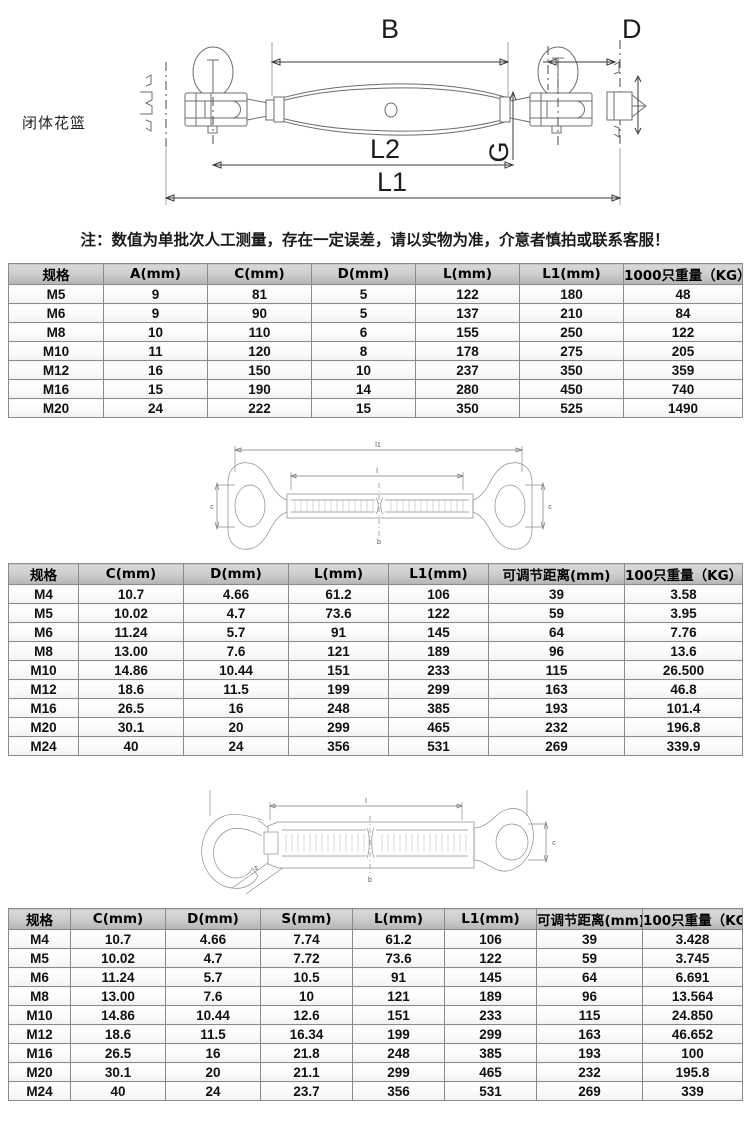  What do you see at coordinates (683, 313) in the screenshot?
I see `cell-value: 84` at bounding box center [683, 313].